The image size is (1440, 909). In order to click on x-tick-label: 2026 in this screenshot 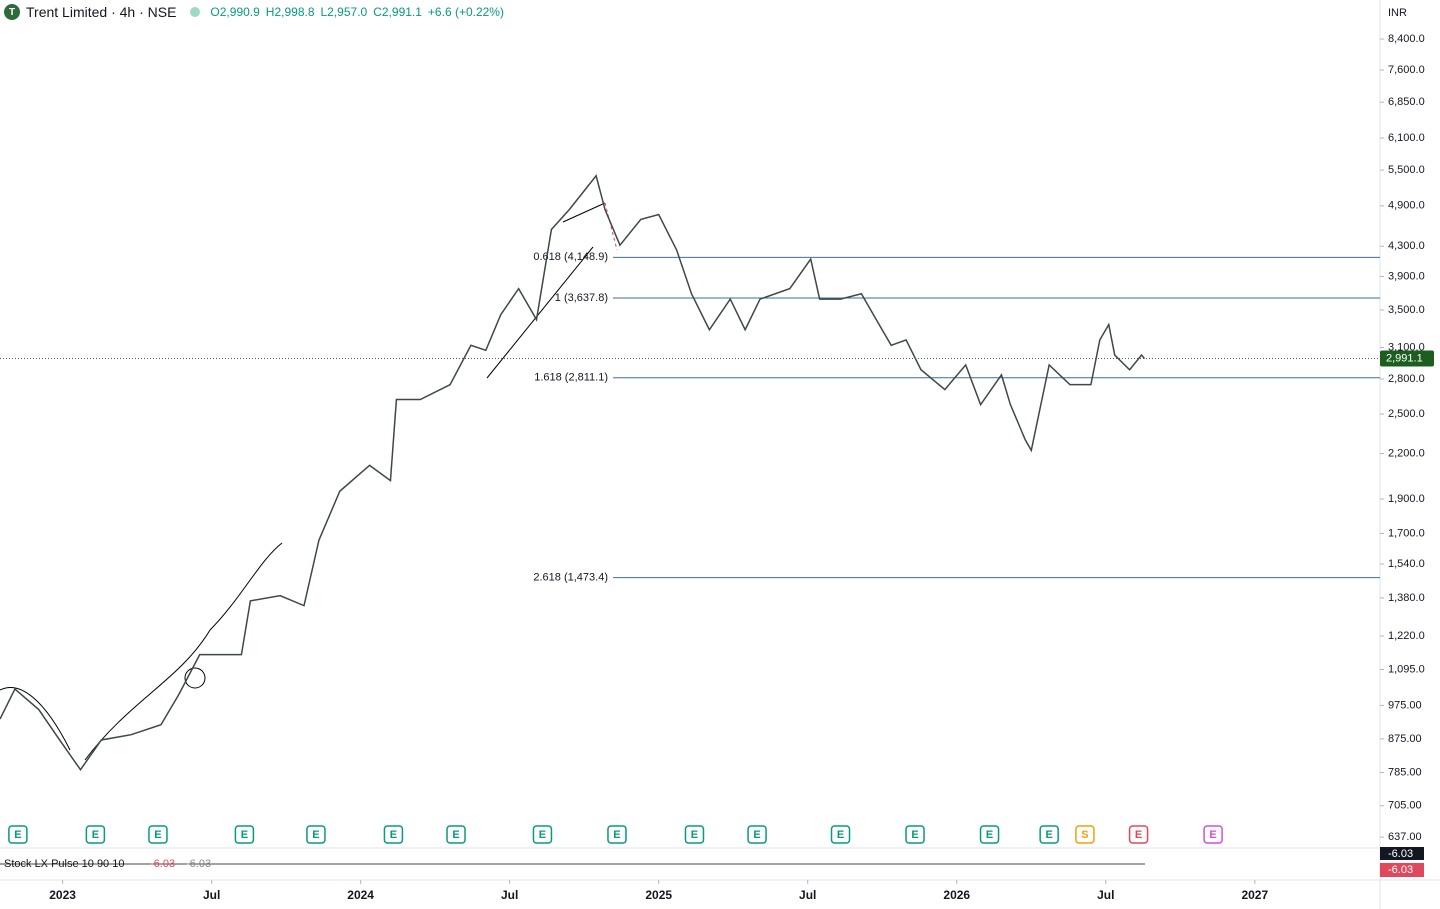, I will do `click(956, 895)`.